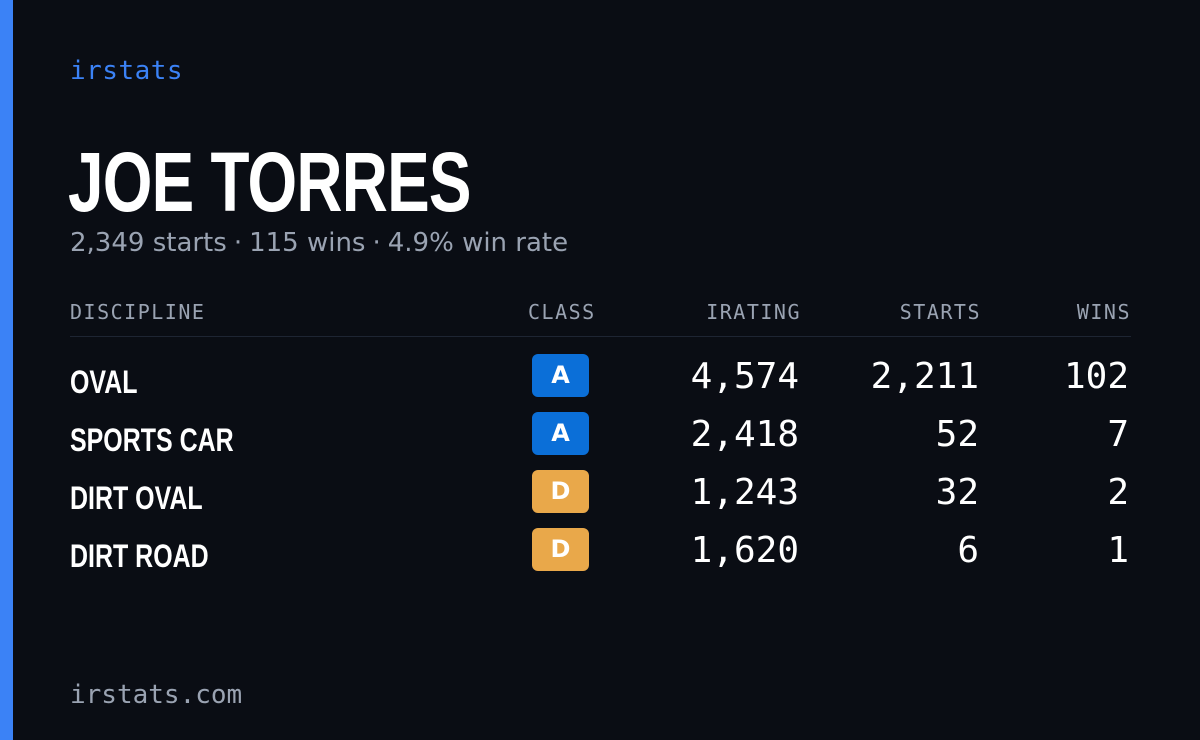  Describe the element at coordinates (1118, 492) in the screenshot. I see `wins-value: 2` at that location.